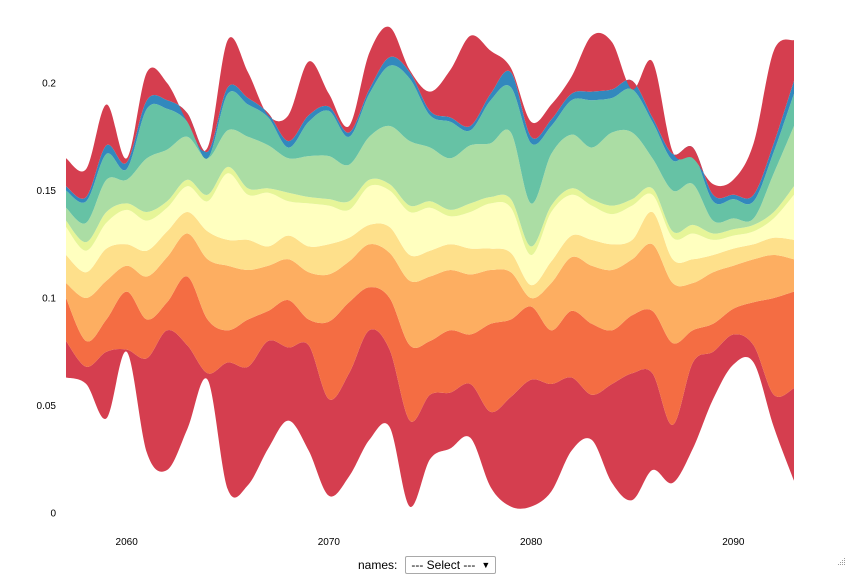  What do you see at coordinates (47, 406) in the screenshot?
I see `y-tick-label: 0.05` at bounding box center [47, 406].